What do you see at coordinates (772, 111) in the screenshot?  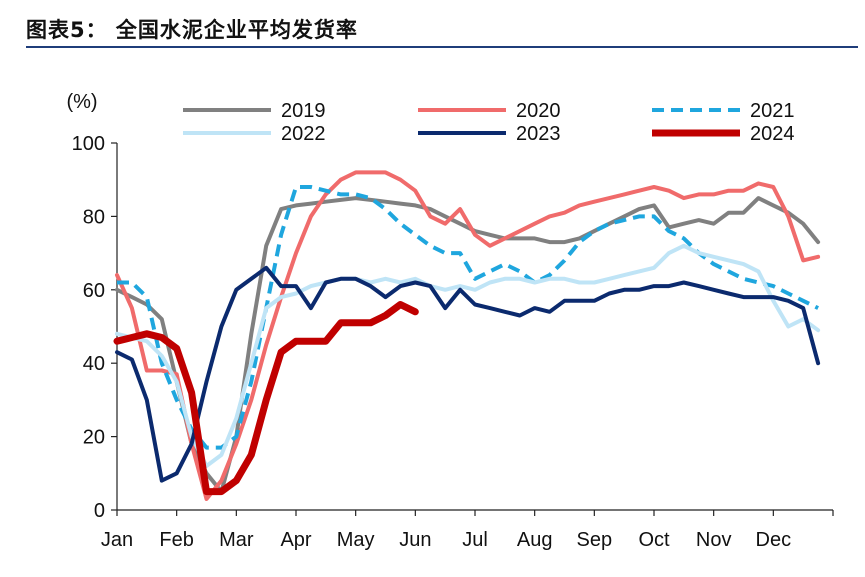 I see `legend-label-2021: 2021` at bounding box center [772, 111].